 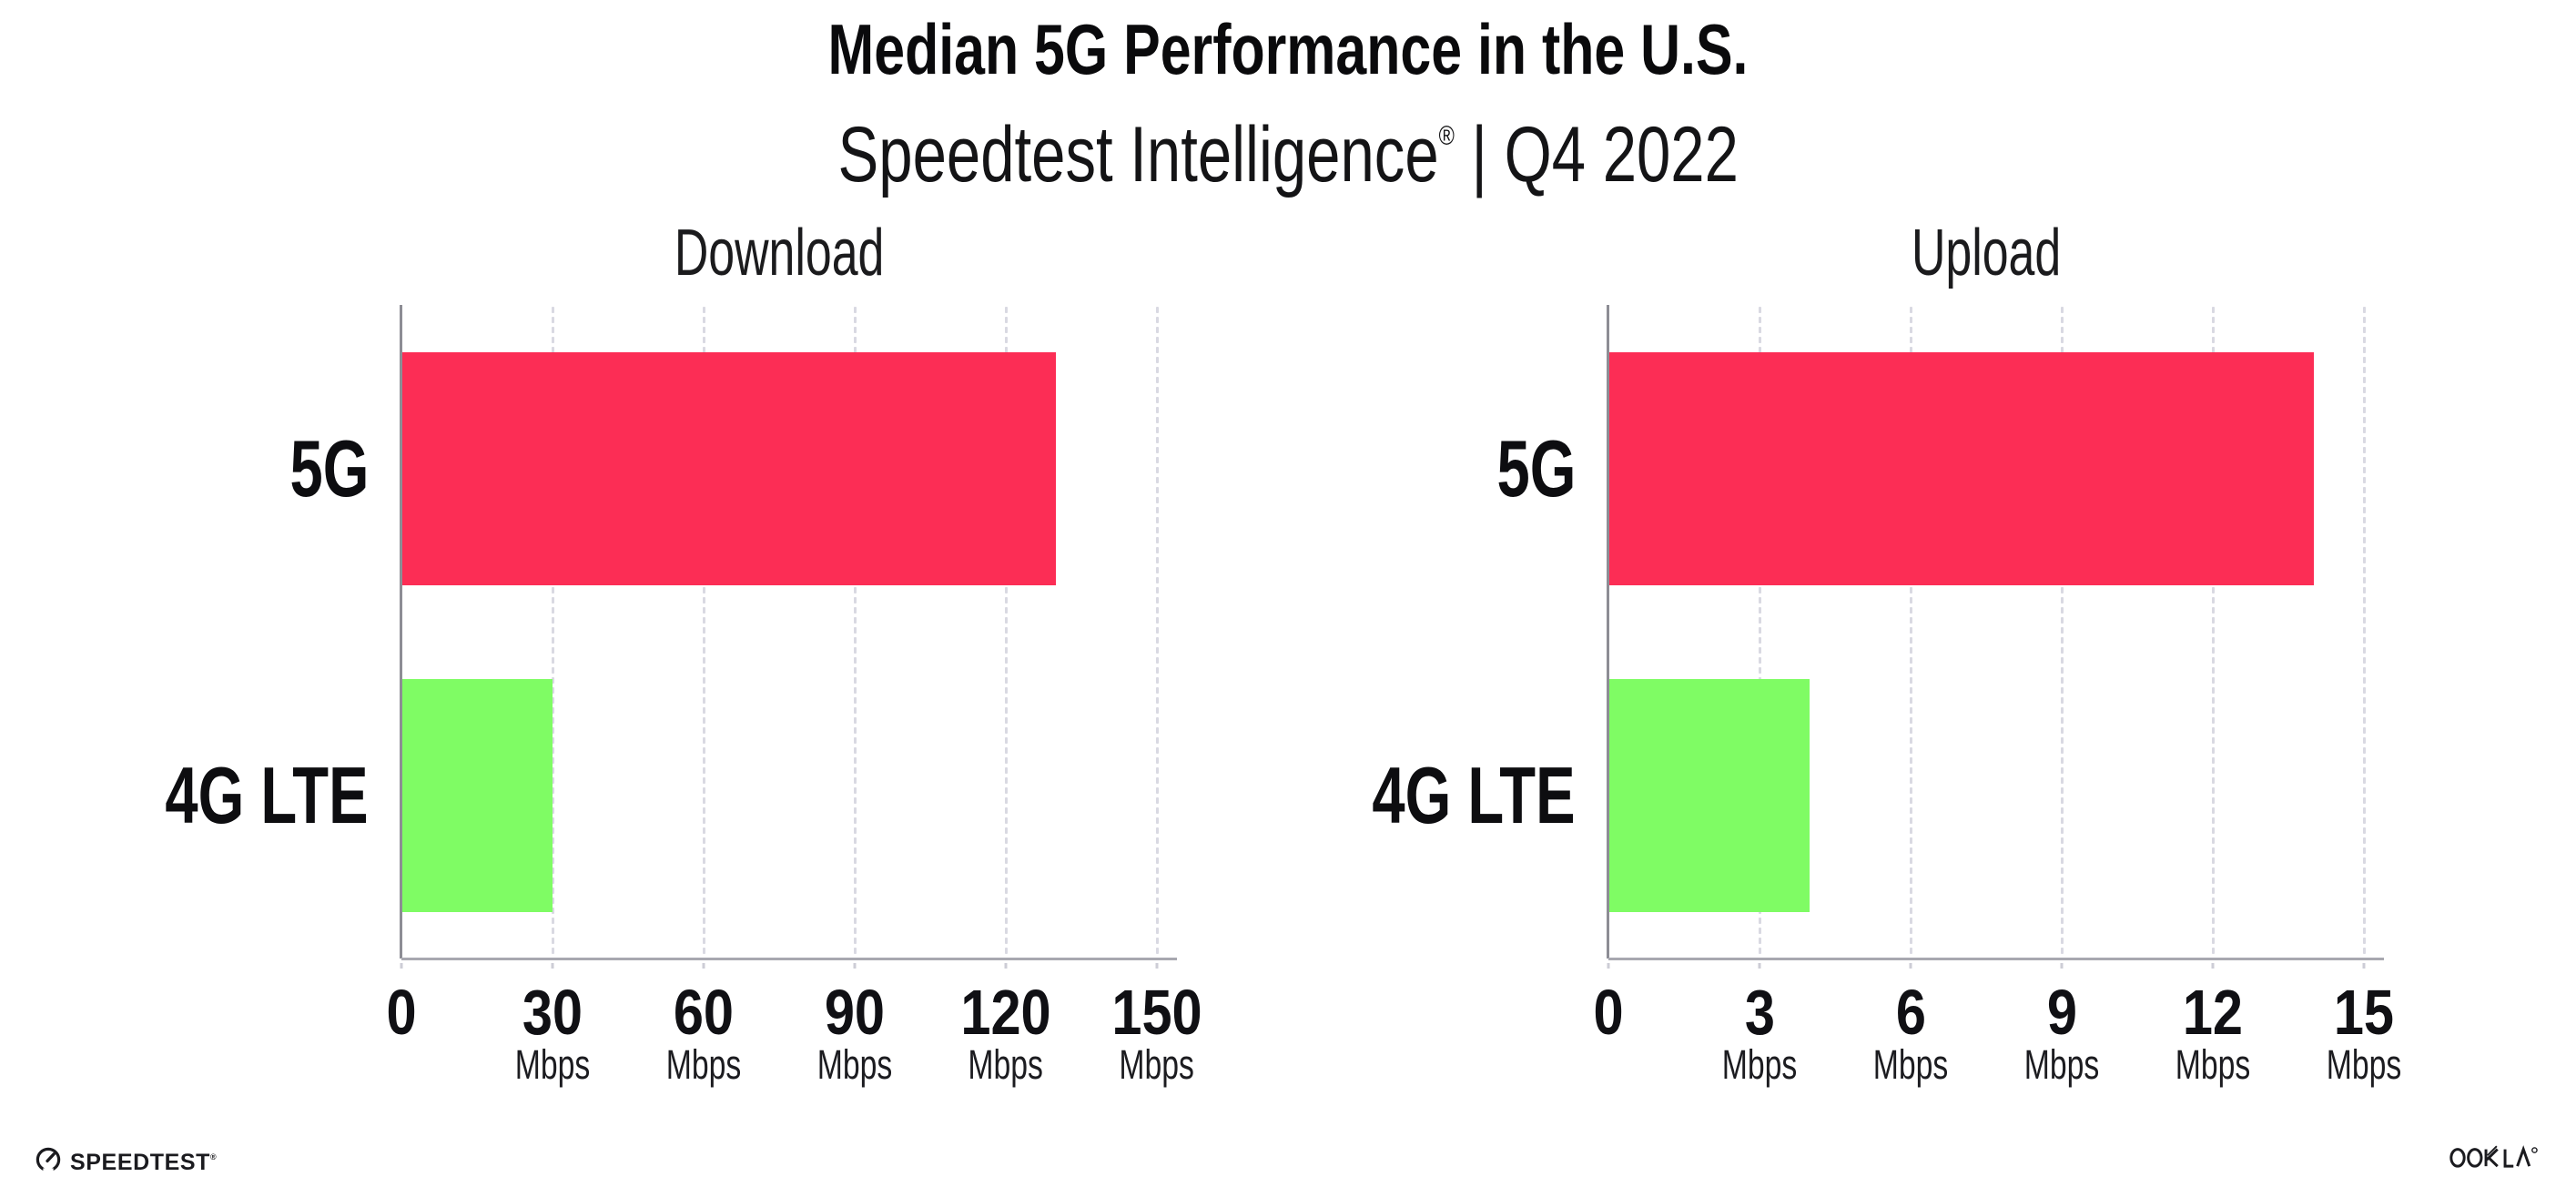 I want to click on tick-value-text: 6, so click(x=1910, y=1012).